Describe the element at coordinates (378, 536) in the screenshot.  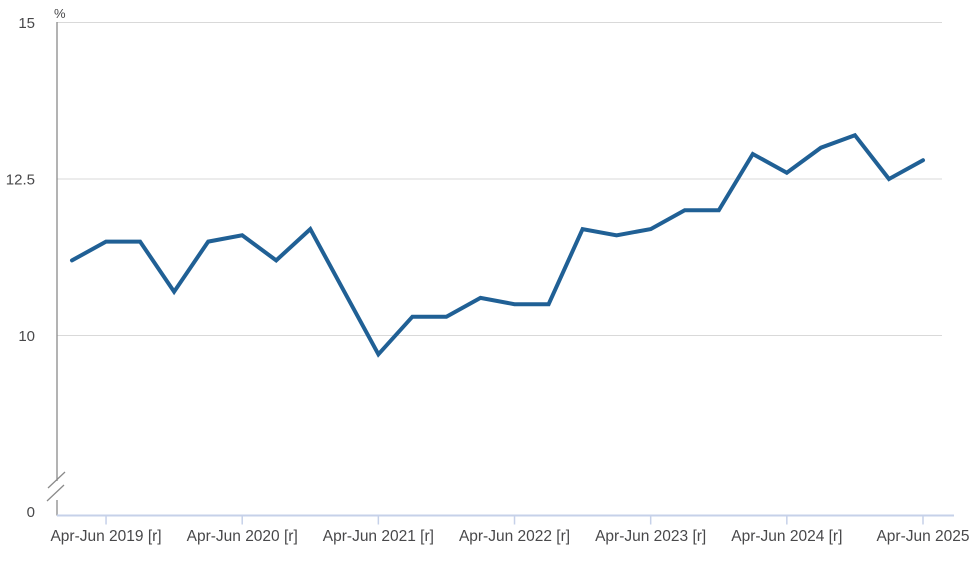
I see `x-tick-label: Apr-Jun 2021 [r]` at that location.